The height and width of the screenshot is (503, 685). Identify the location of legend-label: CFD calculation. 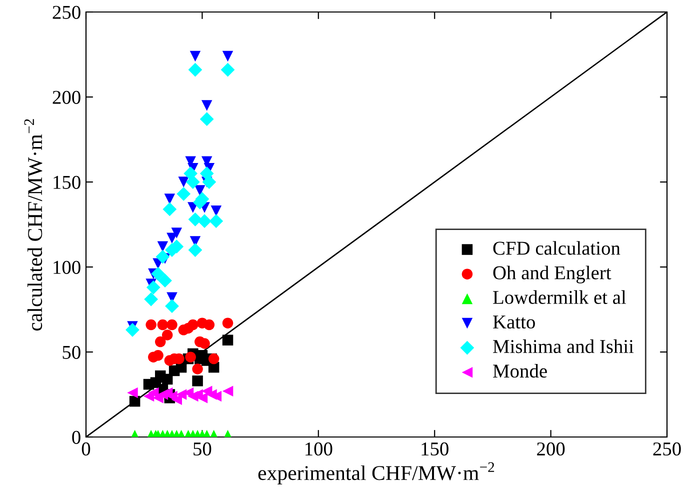
(556, 248).